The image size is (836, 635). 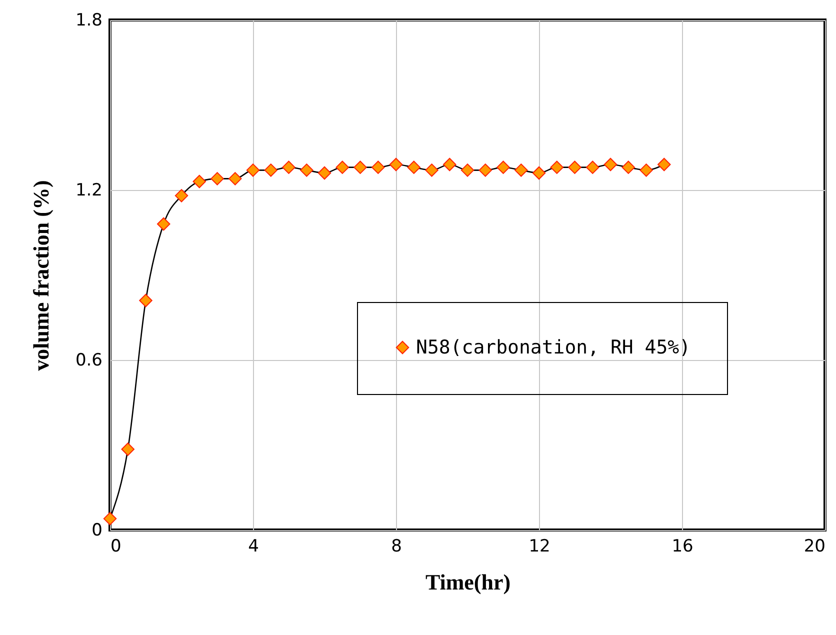 What do you see at coordinates (116, 546) in the screenshot?
I see `x-tick-label: 0` at bounding box center [116, 546].